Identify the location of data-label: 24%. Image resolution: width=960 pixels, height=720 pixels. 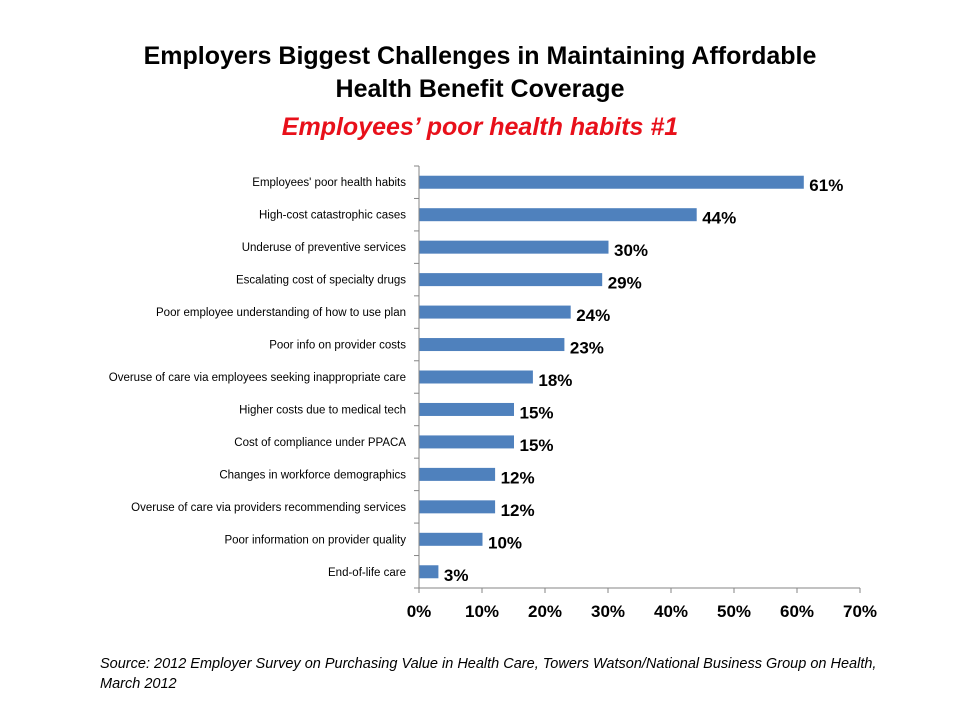
(593, 315).